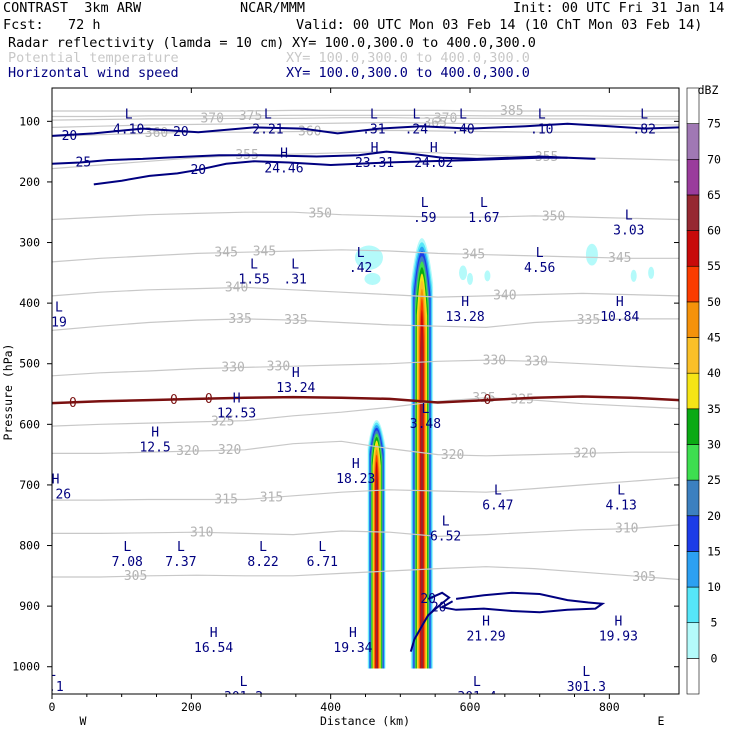 This screenshot has height=740, width=740. I want to click on wind-contour-label: 25, so click(84, 163).